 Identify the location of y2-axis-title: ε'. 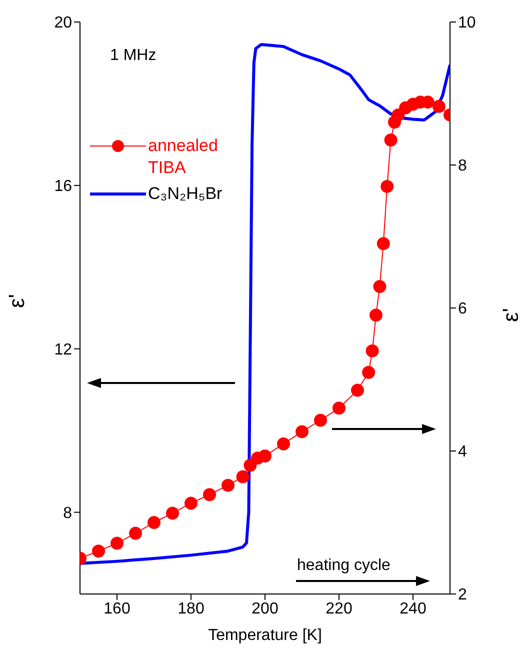
(510, 315).